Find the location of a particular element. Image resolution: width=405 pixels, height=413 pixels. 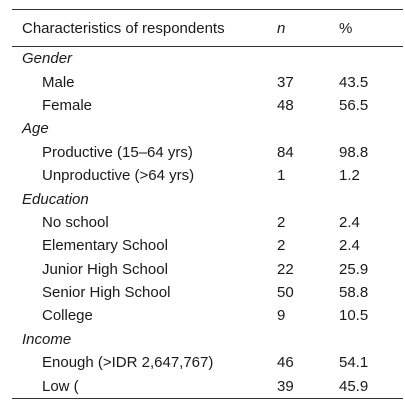

row-percent: 56.5 is located at coordinates (354, 105).